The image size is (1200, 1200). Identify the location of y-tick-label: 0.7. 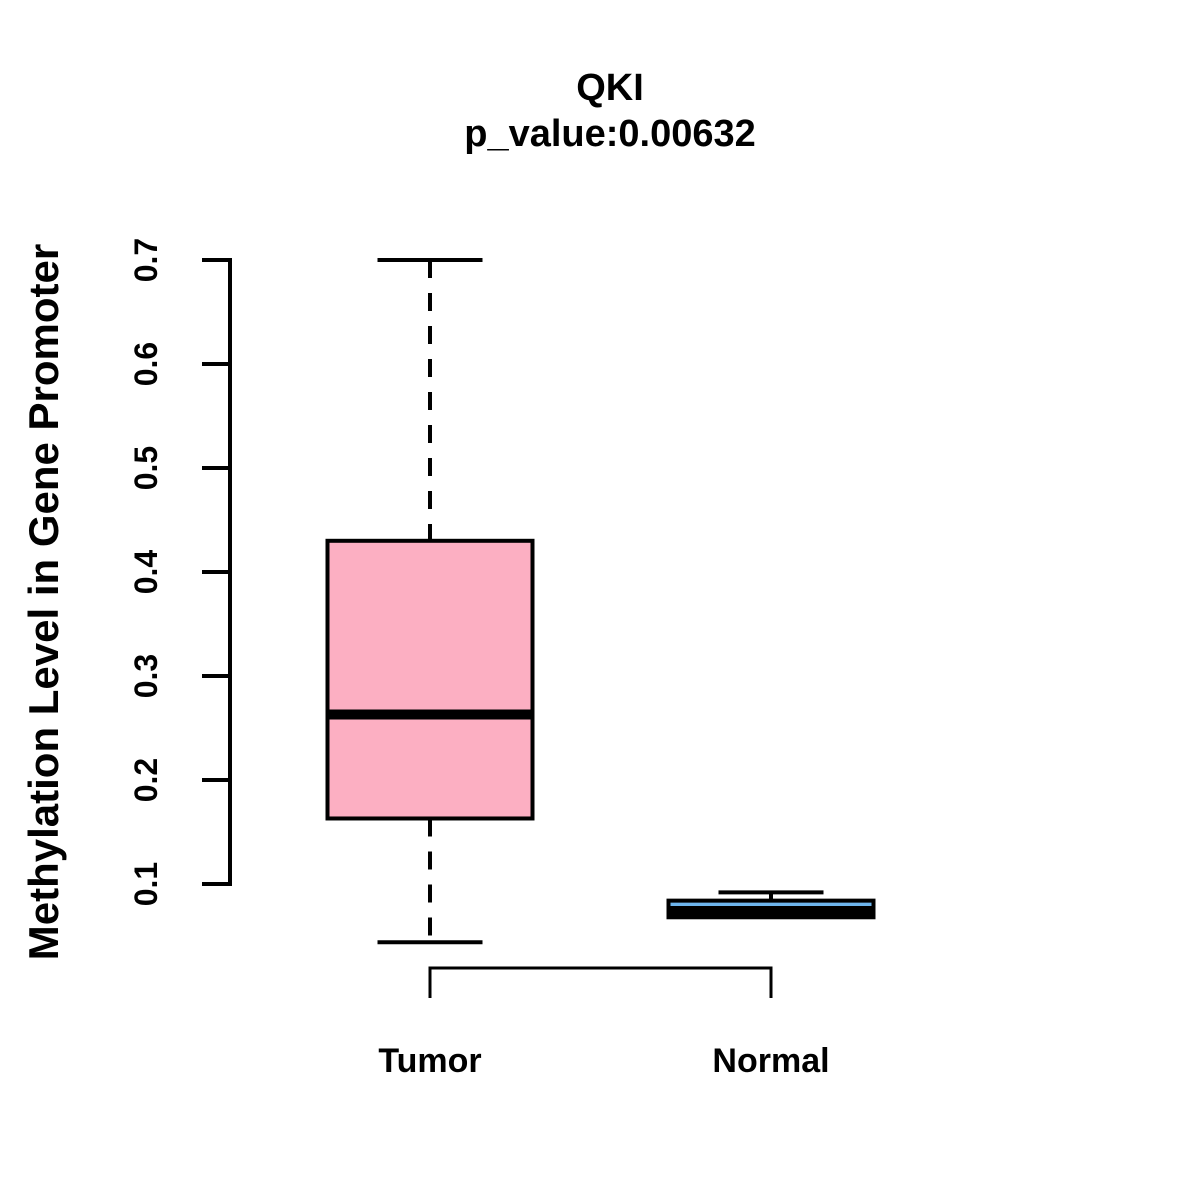
(146, 260).